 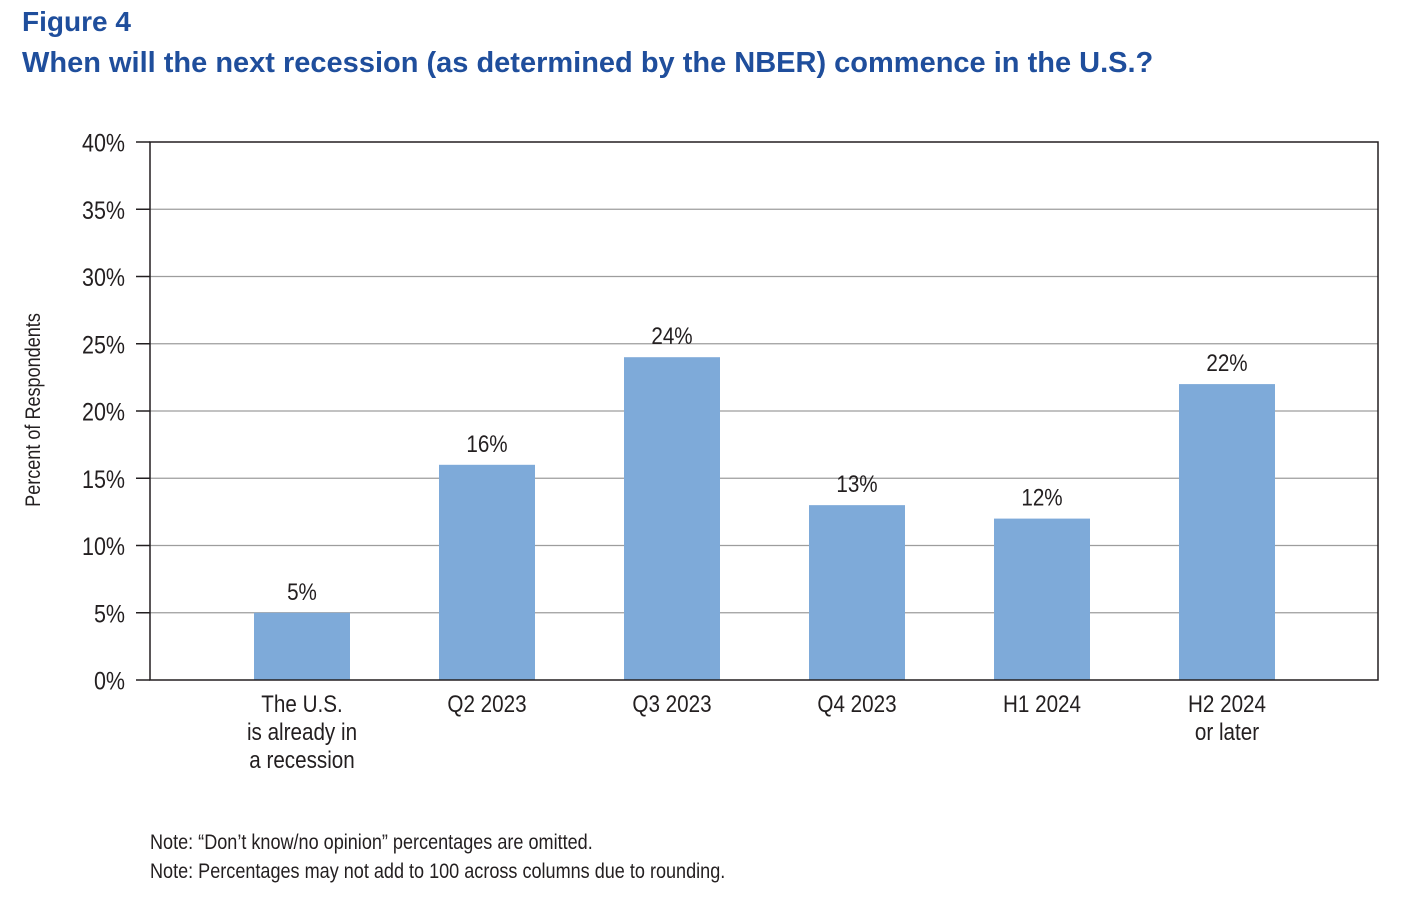 I want to click on x-tick-label: H2 2024, so click(x=1227, y=704).